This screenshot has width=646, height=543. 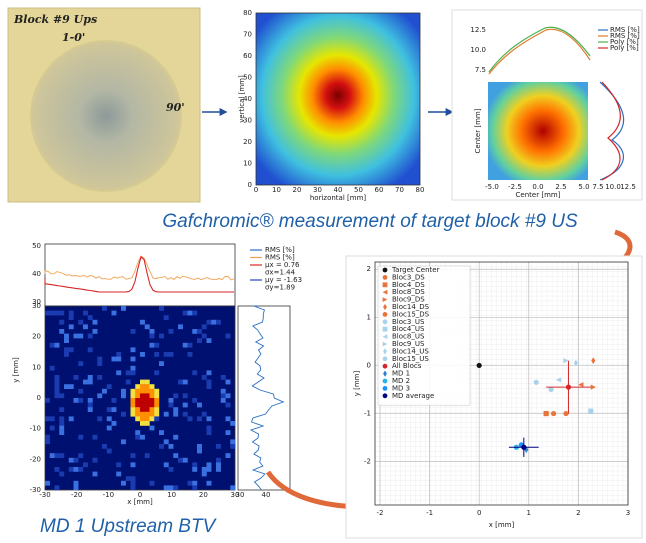 What do you see at coordinates (415, 270) in the screenshot?
I see `legend-label: Target Center` at bounding box center [415, 270].